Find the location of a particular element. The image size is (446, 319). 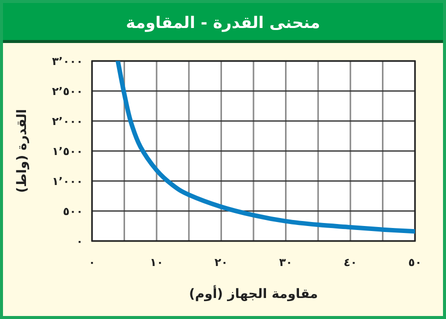

x-tick-label: ١٠ is located at coordinates (157, 262).